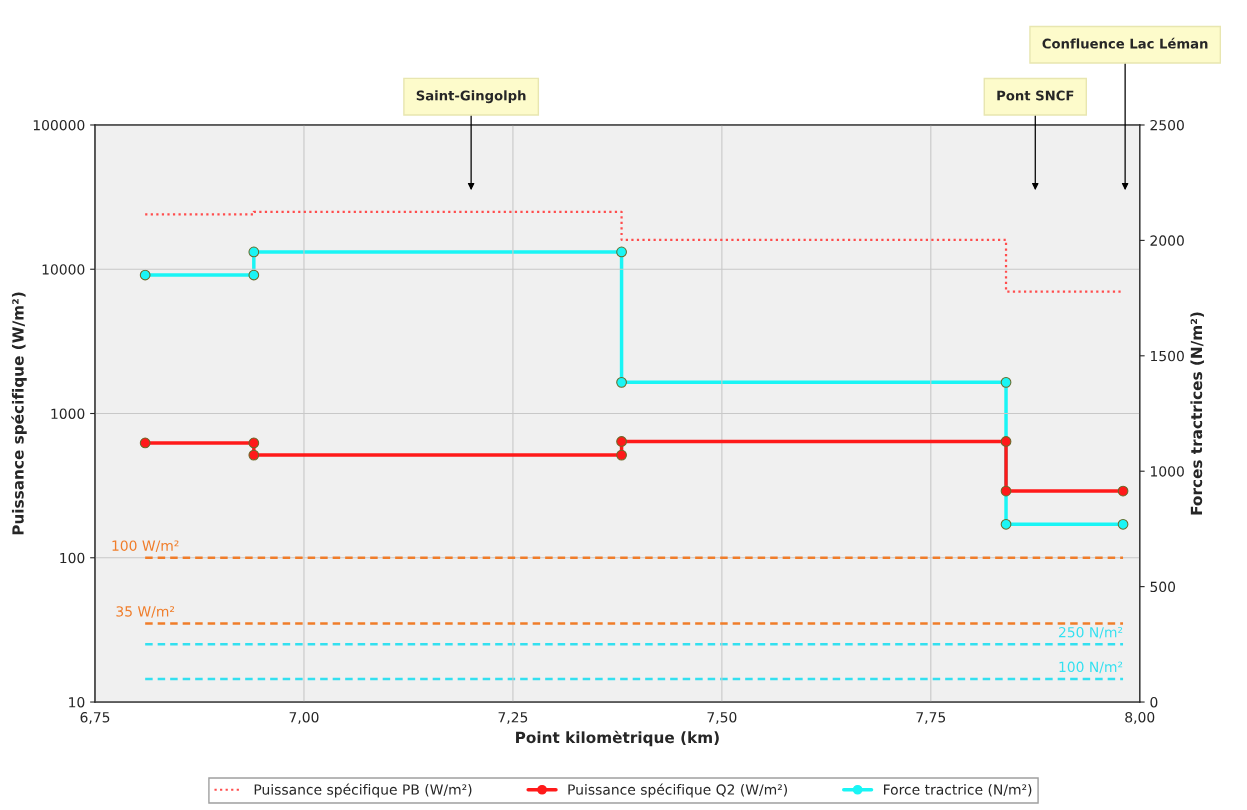 This screenshot has width=1247, height=810. Describe the element at coordinates (1163, 587) in the screenshot. I see `y2-tick-label: 500` at that location.